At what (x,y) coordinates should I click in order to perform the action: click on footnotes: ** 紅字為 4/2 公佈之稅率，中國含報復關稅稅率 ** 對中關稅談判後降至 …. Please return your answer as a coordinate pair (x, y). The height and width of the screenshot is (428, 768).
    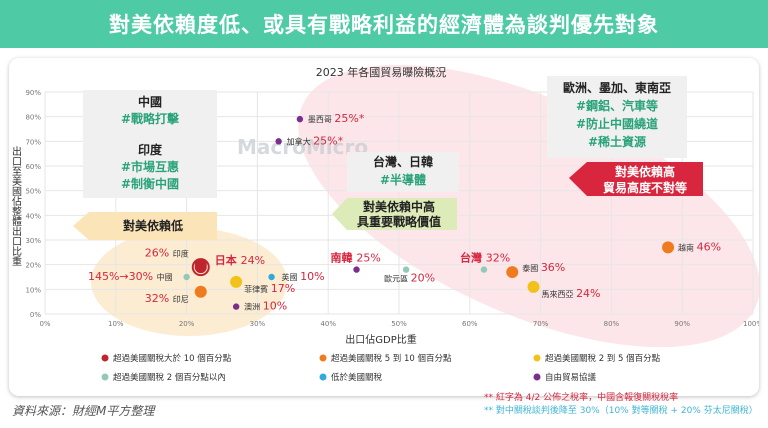
    Looking at the image, I should click on (621, 405).